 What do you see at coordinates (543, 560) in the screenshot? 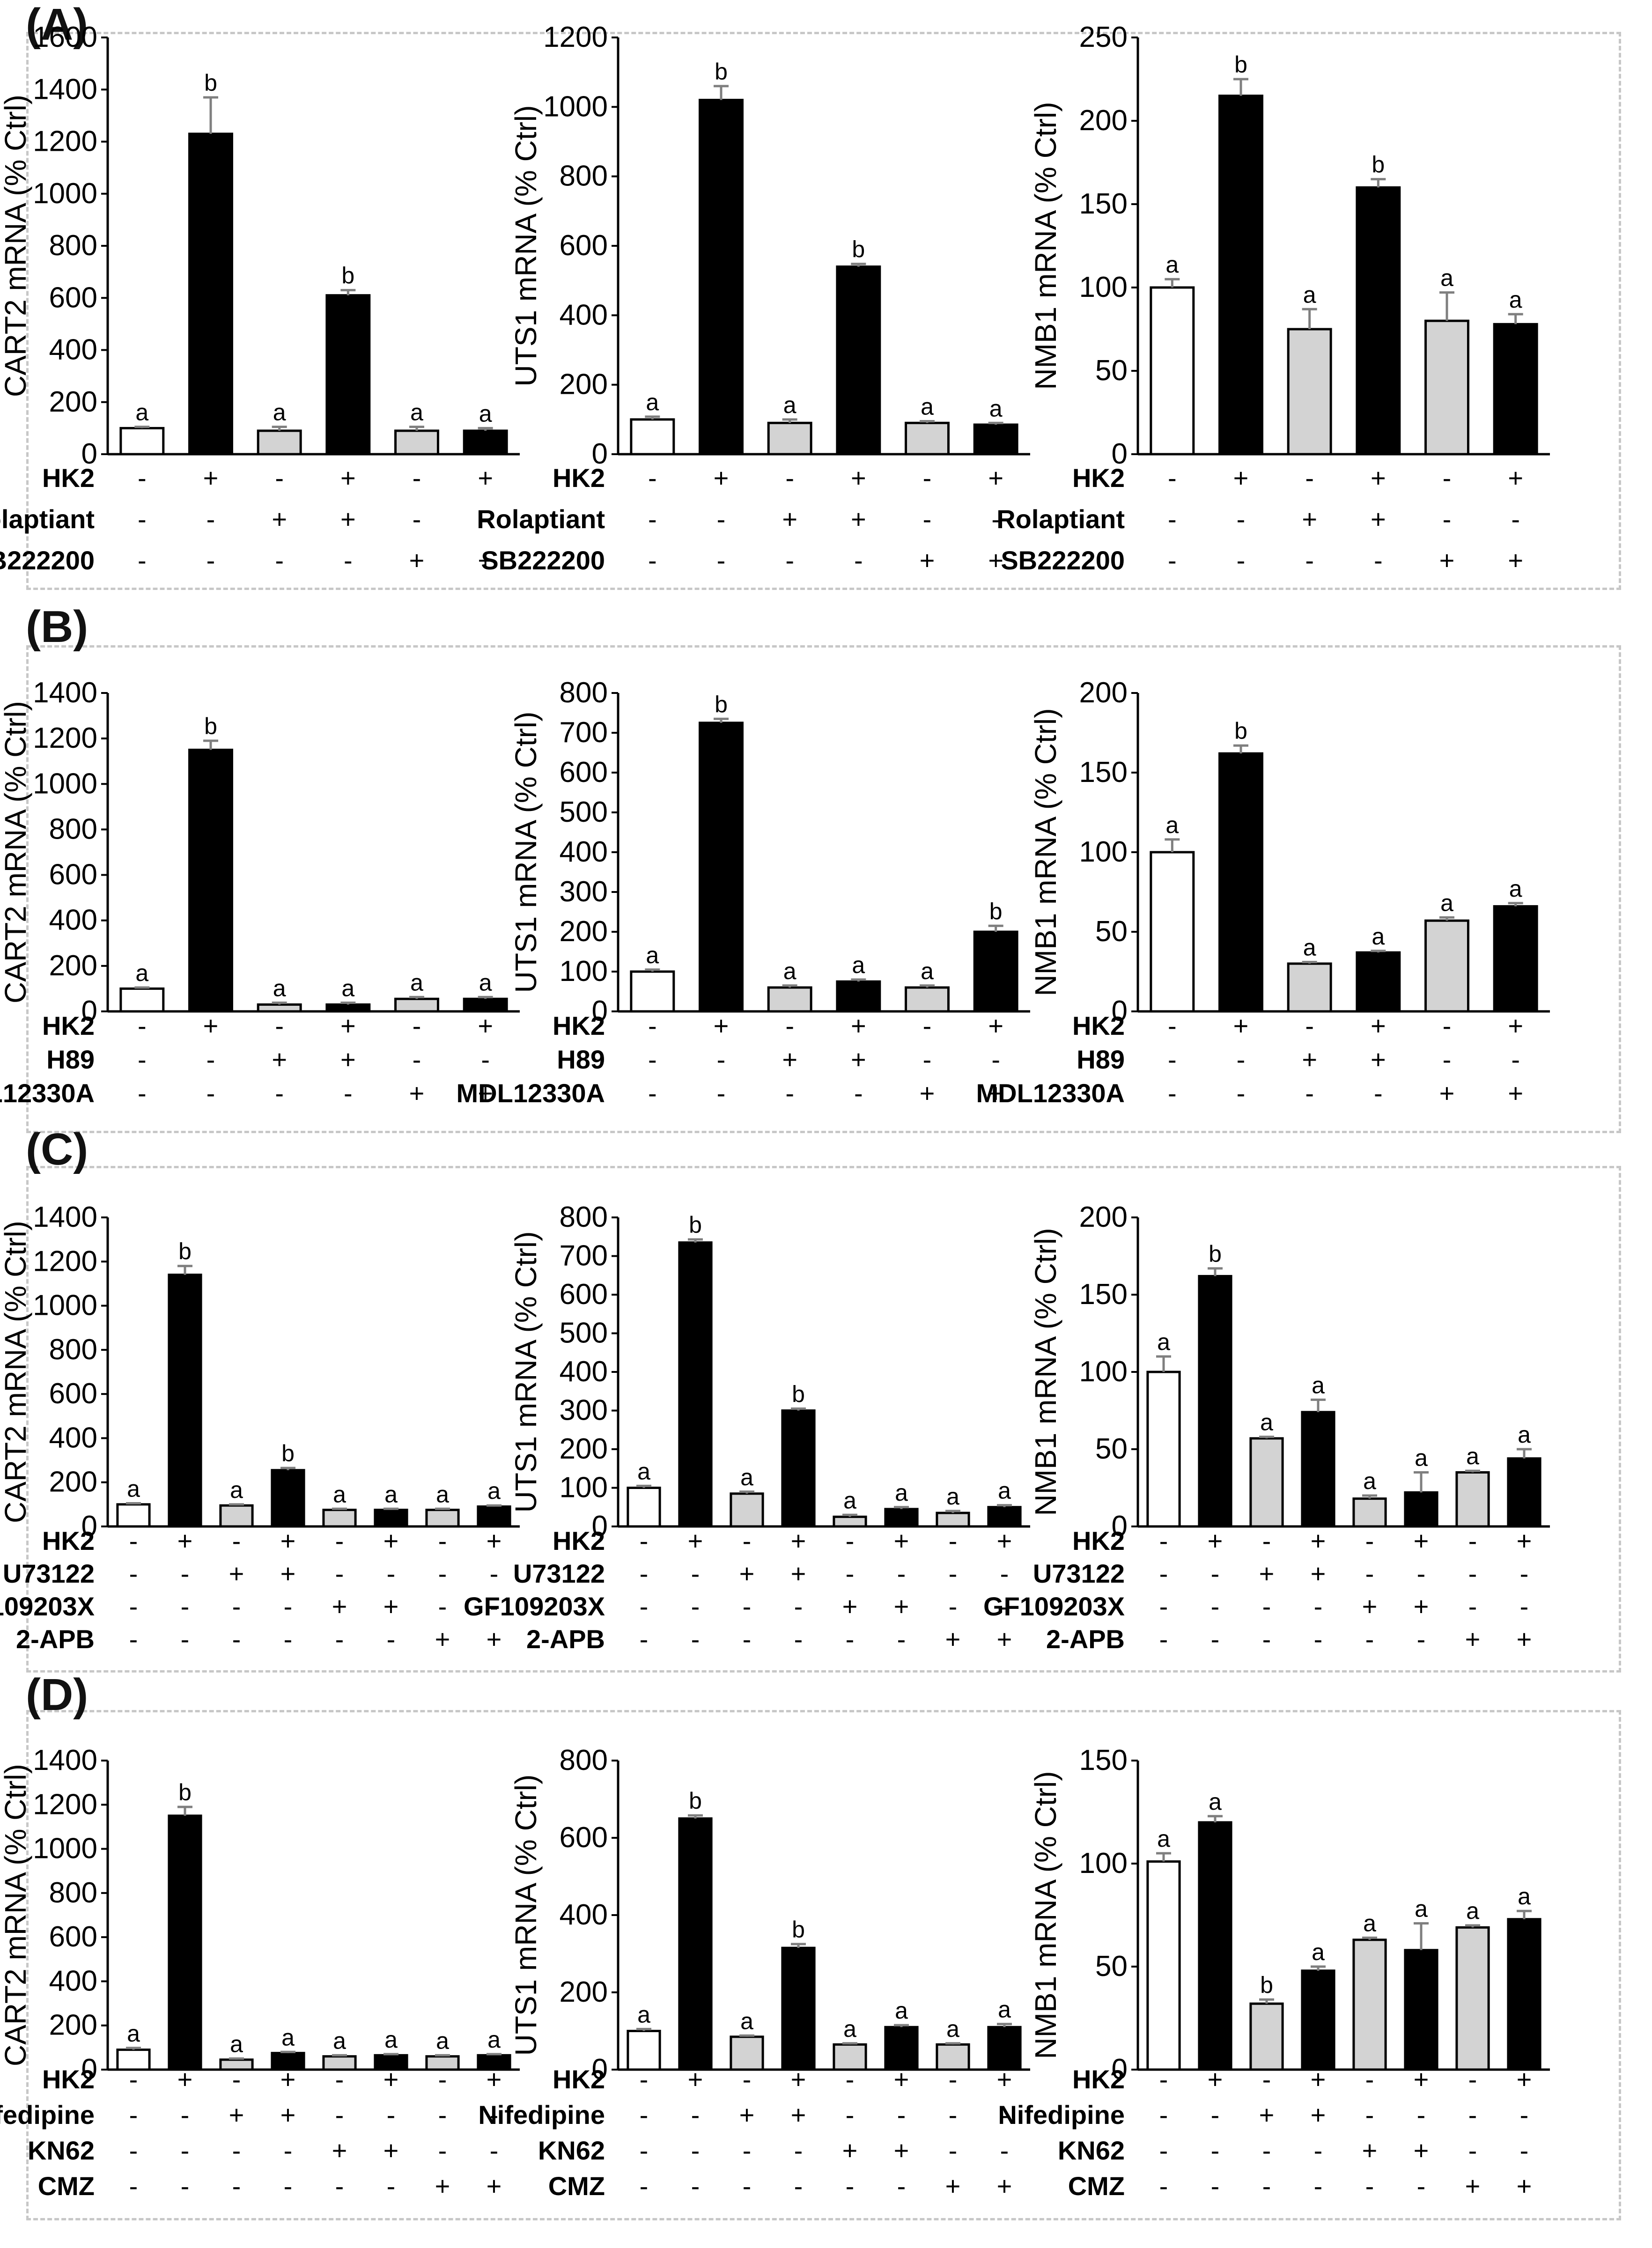
I see `treatment-label: SB222200` at bounding box center [543, 560].